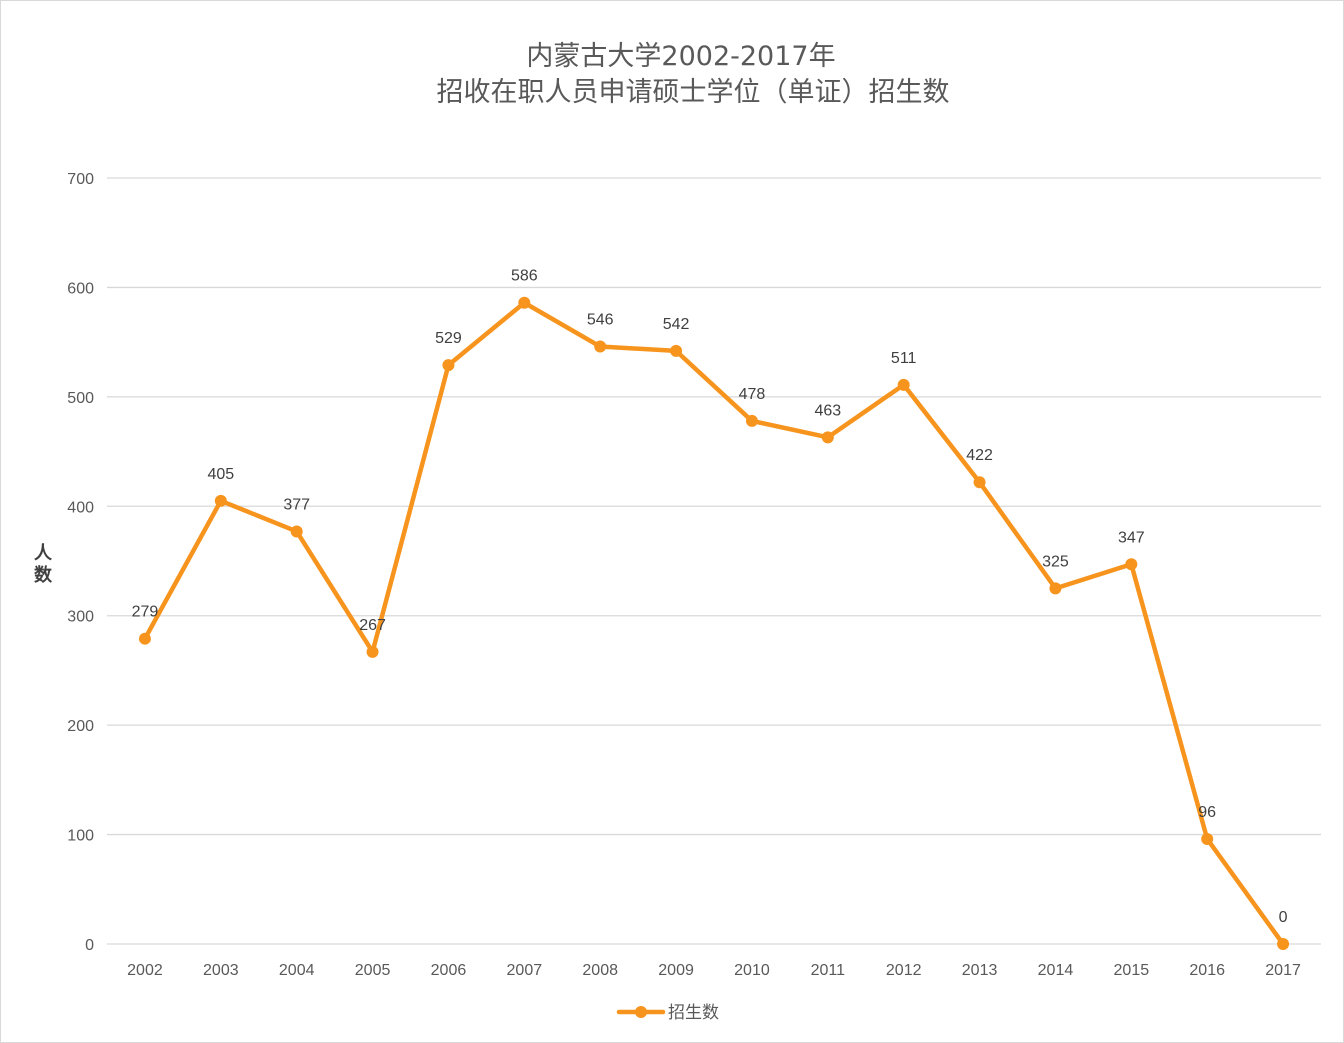 This screenshot has width=1344, height=1043. Describe the element at coordinates (752, 970) in the screenshot. I see `x-tick-label: 2010` at that location.